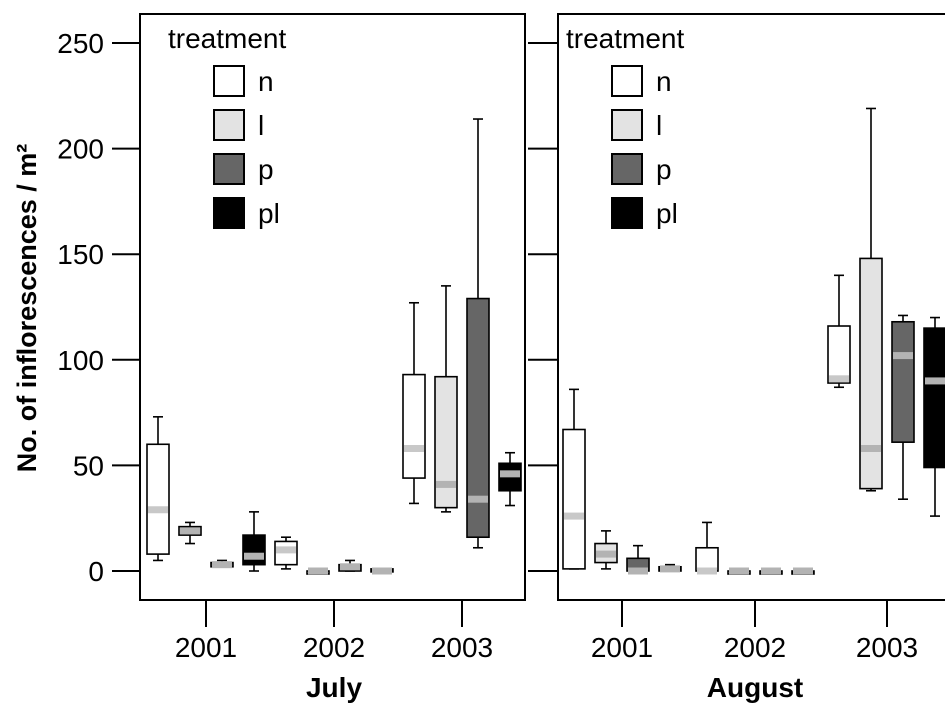  Describe the element at coordinates (334, 687) in the screenshot. I see `panel-title: July` at that location.